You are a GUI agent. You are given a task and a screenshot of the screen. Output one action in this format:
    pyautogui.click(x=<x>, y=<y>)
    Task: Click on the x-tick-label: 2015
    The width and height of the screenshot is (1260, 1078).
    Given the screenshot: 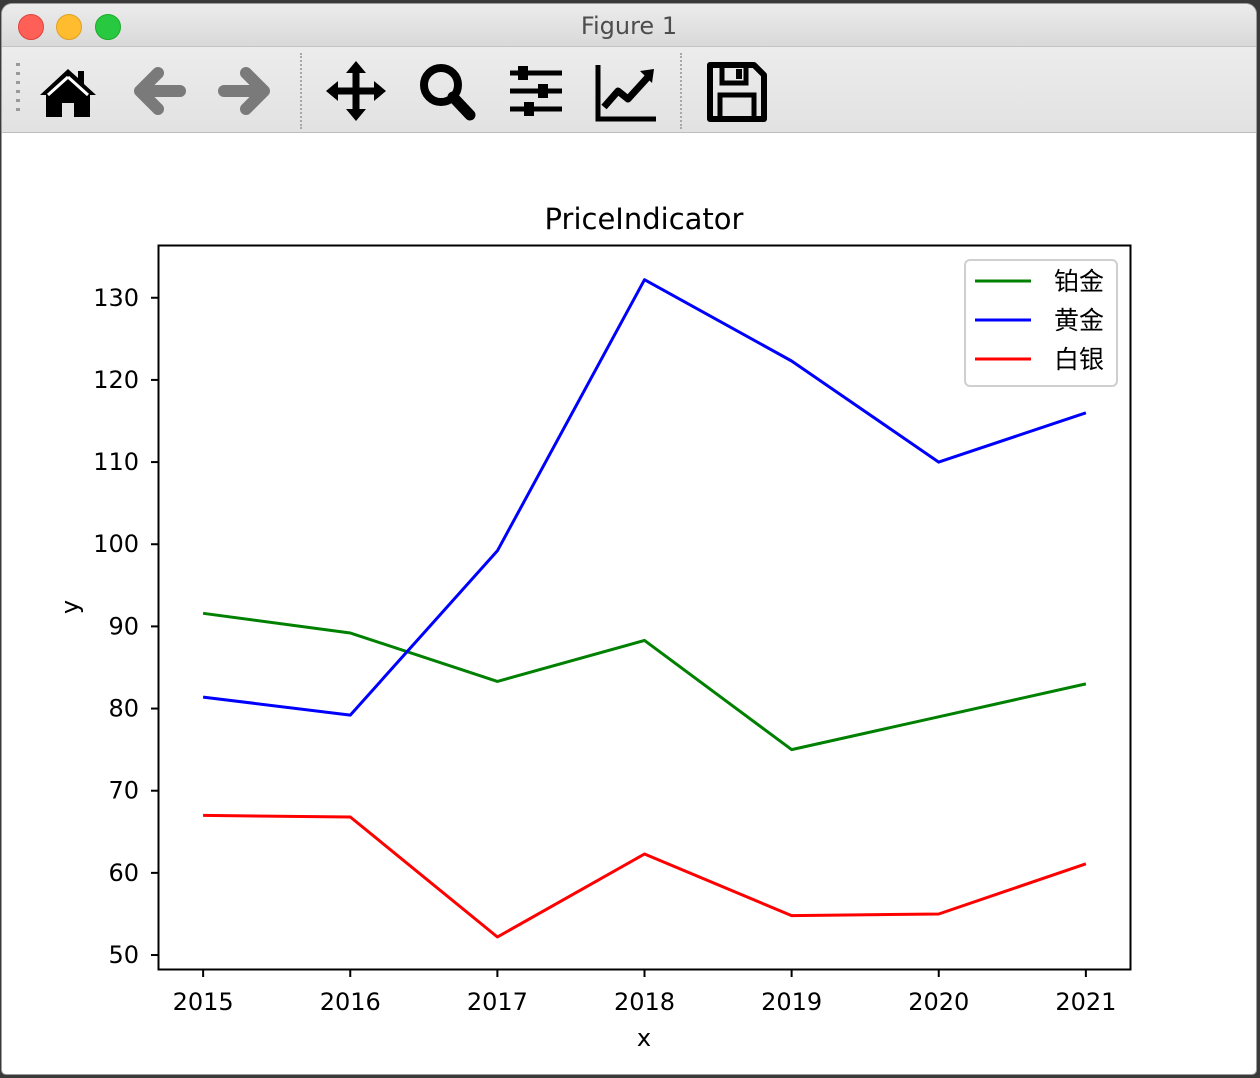 What is the action you would take?
    pyautogui.click(x=203, y=1002)
    